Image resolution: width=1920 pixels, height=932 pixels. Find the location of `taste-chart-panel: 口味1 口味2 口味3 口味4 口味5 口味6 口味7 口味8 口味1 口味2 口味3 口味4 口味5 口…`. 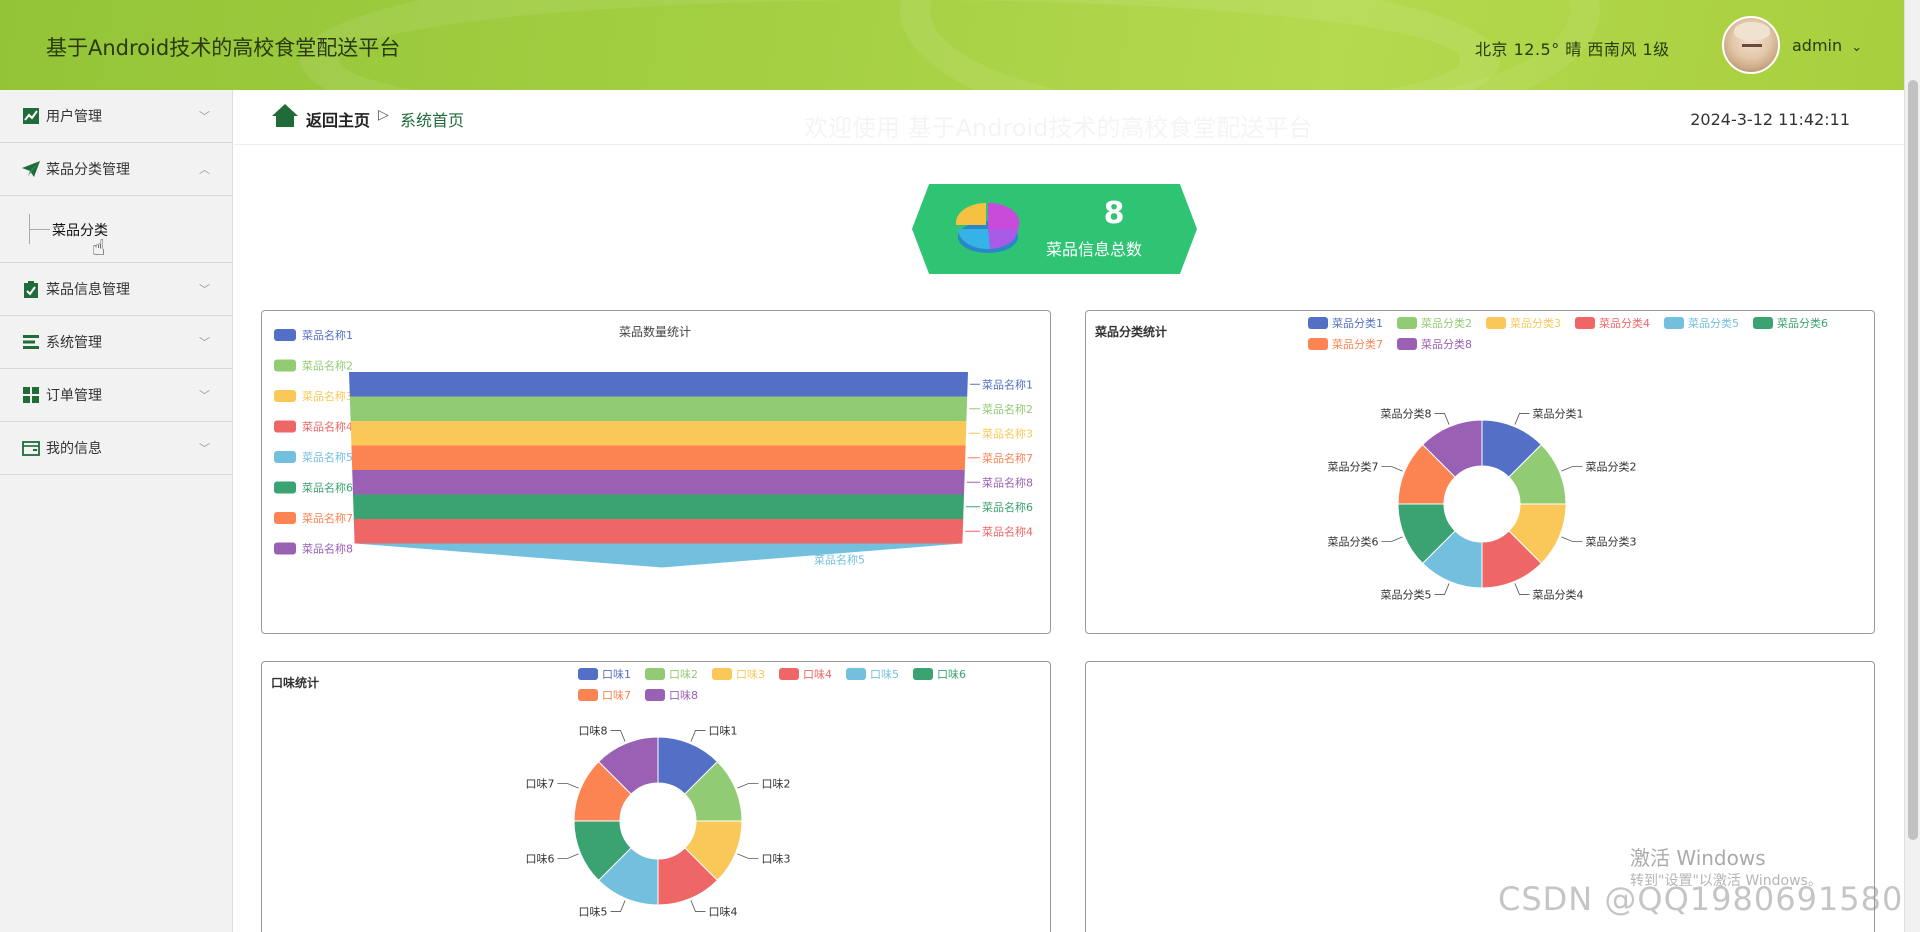

taste-chart-panel: 口味1 口味2 口味3 口味4 口味5 口味6 口味7 口味8 口味1 口味2 口味3 口味4 口味5 口… is located at coordinates (656, 796).